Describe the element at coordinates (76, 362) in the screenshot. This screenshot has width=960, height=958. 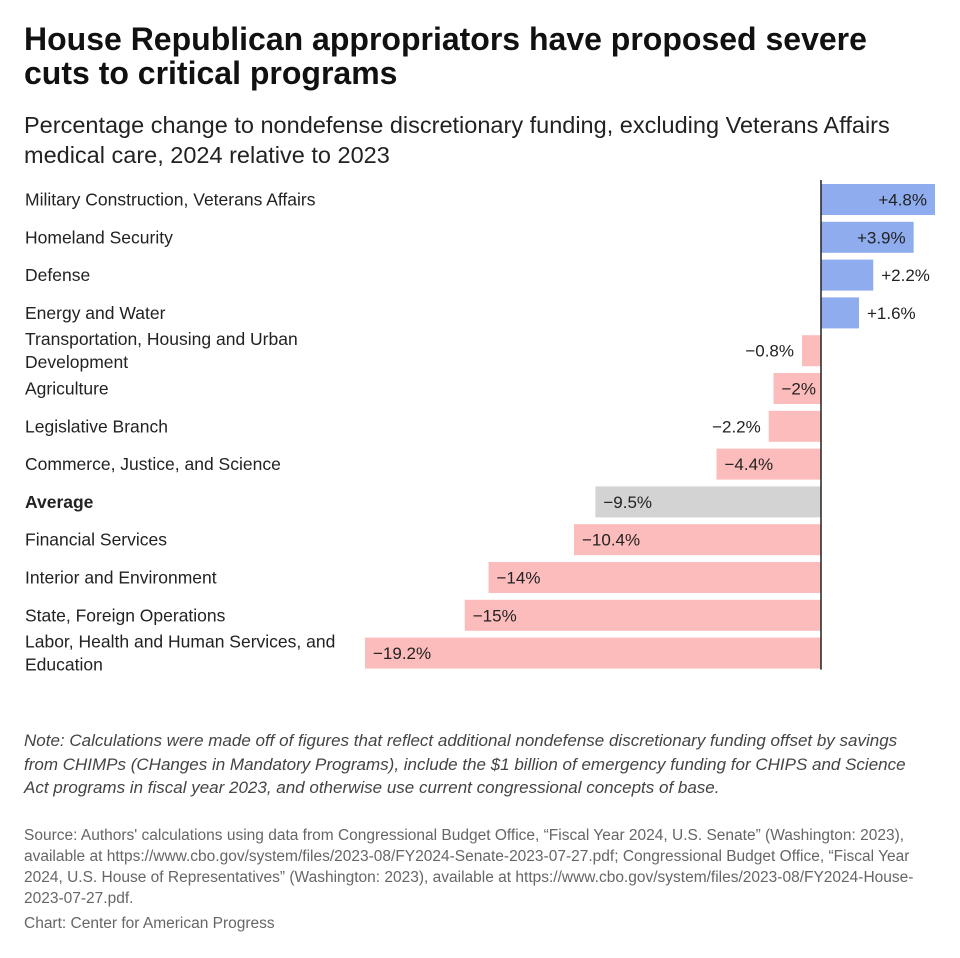
I see `category-label-line: Development` at that location.